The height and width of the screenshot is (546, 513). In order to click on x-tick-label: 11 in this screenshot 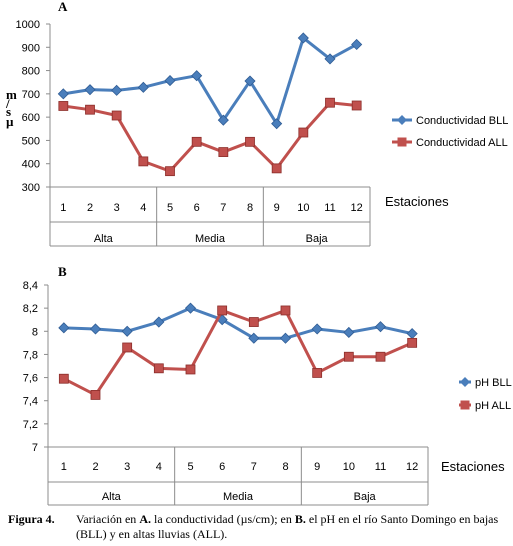, I will do `click(329, 208)`.